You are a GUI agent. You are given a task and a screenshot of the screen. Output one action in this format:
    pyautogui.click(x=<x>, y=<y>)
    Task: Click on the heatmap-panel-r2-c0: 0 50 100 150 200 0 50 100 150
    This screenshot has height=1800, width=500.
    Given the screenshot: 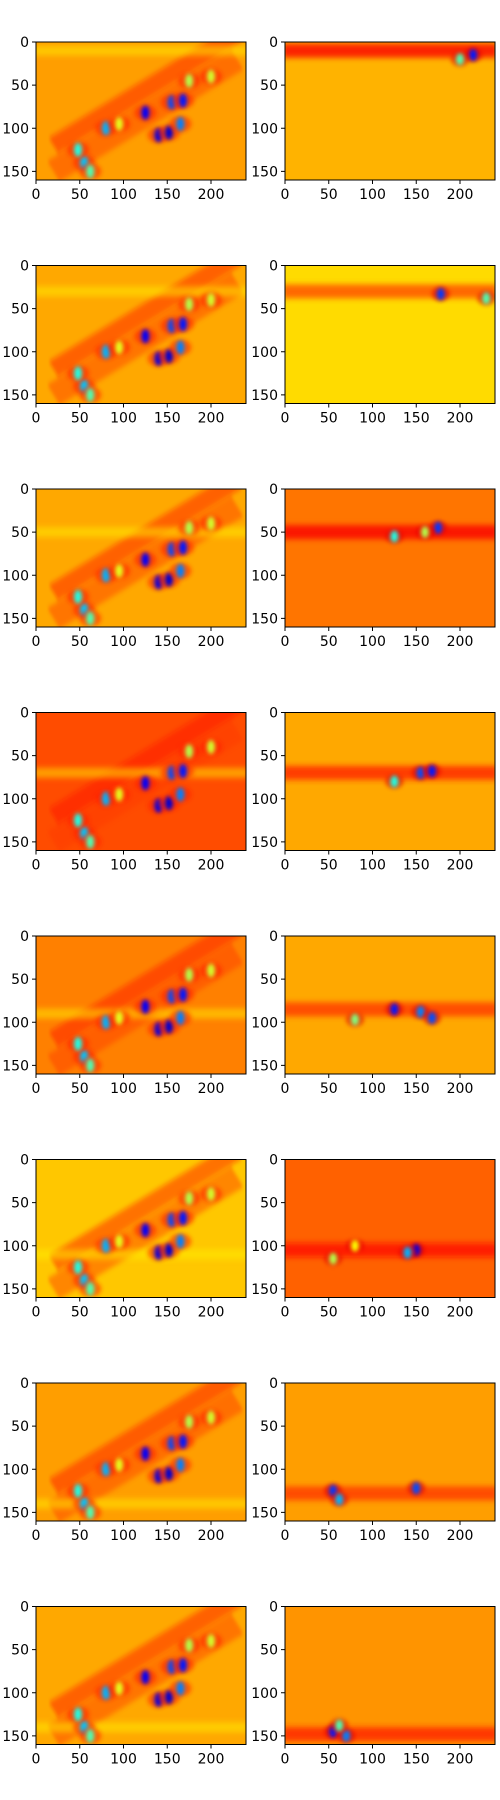 What is the action you would take?
    pyautogui.click(x=124, y=566)
    